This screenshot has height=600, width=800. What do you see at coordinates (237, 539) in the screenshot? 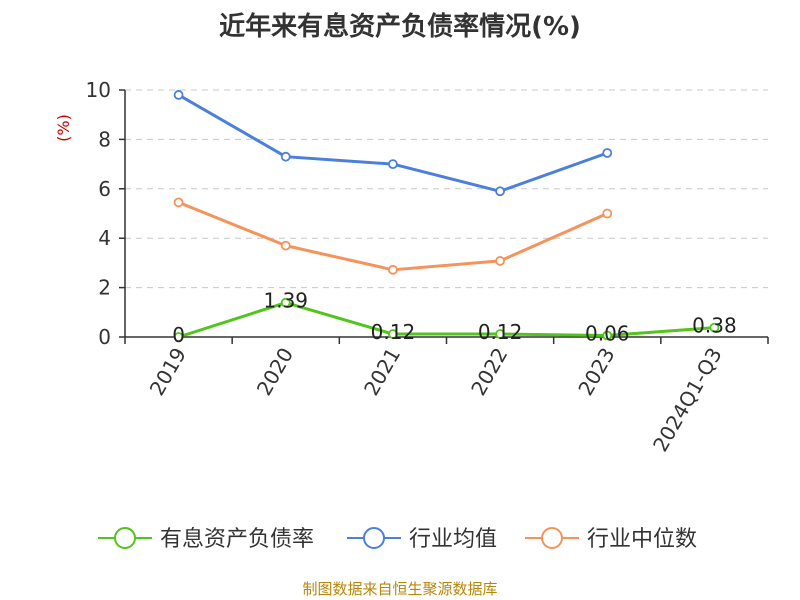
I see `legend-label: 有息资产负债率` at bounding box center [237, 539].